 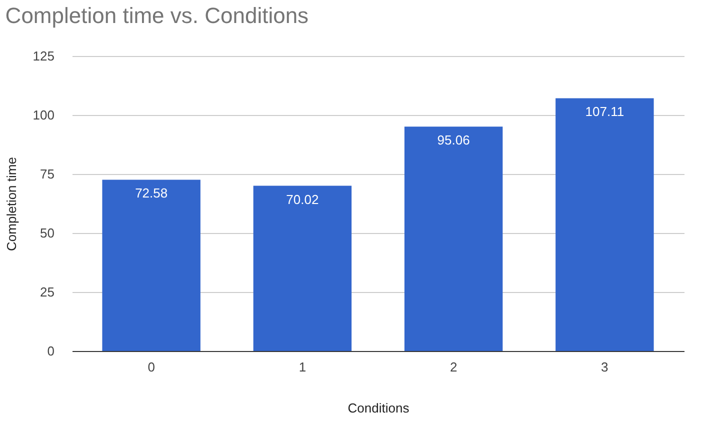 What do you see at coordinates (11, 204) in the screenshot?
I see `y-axis-title: Completion time` at bounding box center [11, 204].